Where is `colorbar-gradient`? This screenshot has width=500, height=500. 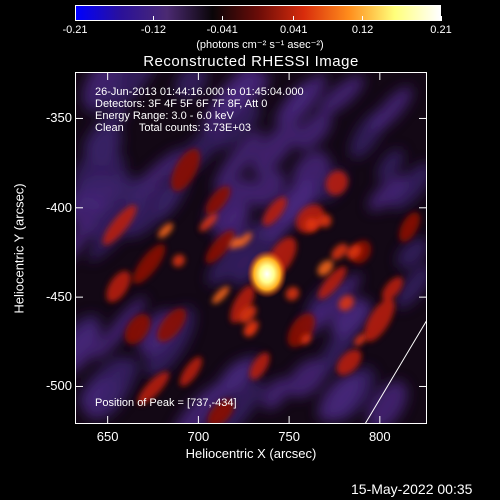 colorbar-gradient is located at coordinates (258, 13).